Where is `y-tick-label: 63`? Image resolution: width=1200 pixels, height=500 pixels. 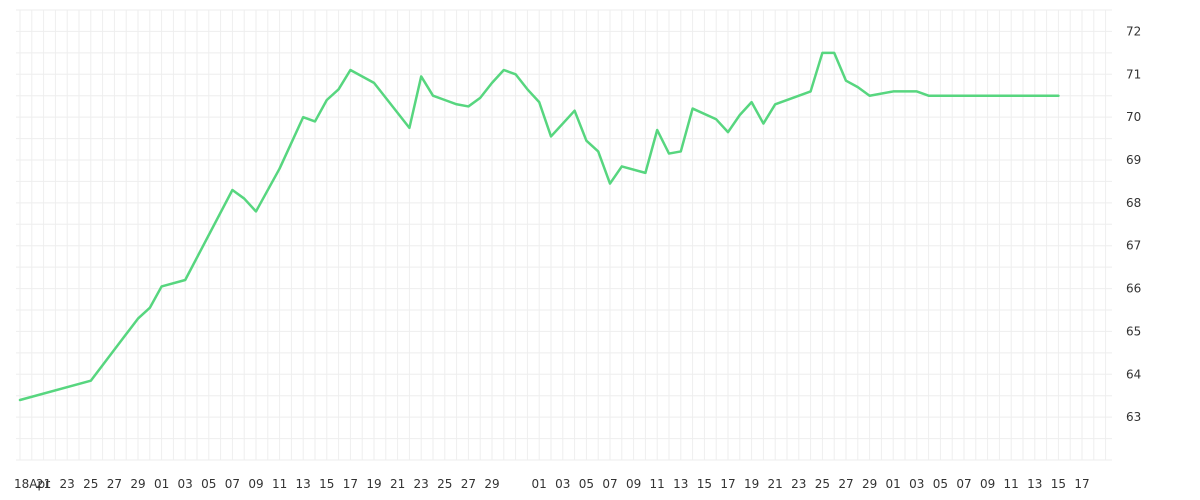 y-tick-label: 63 is located at coordinates (1133, 417).